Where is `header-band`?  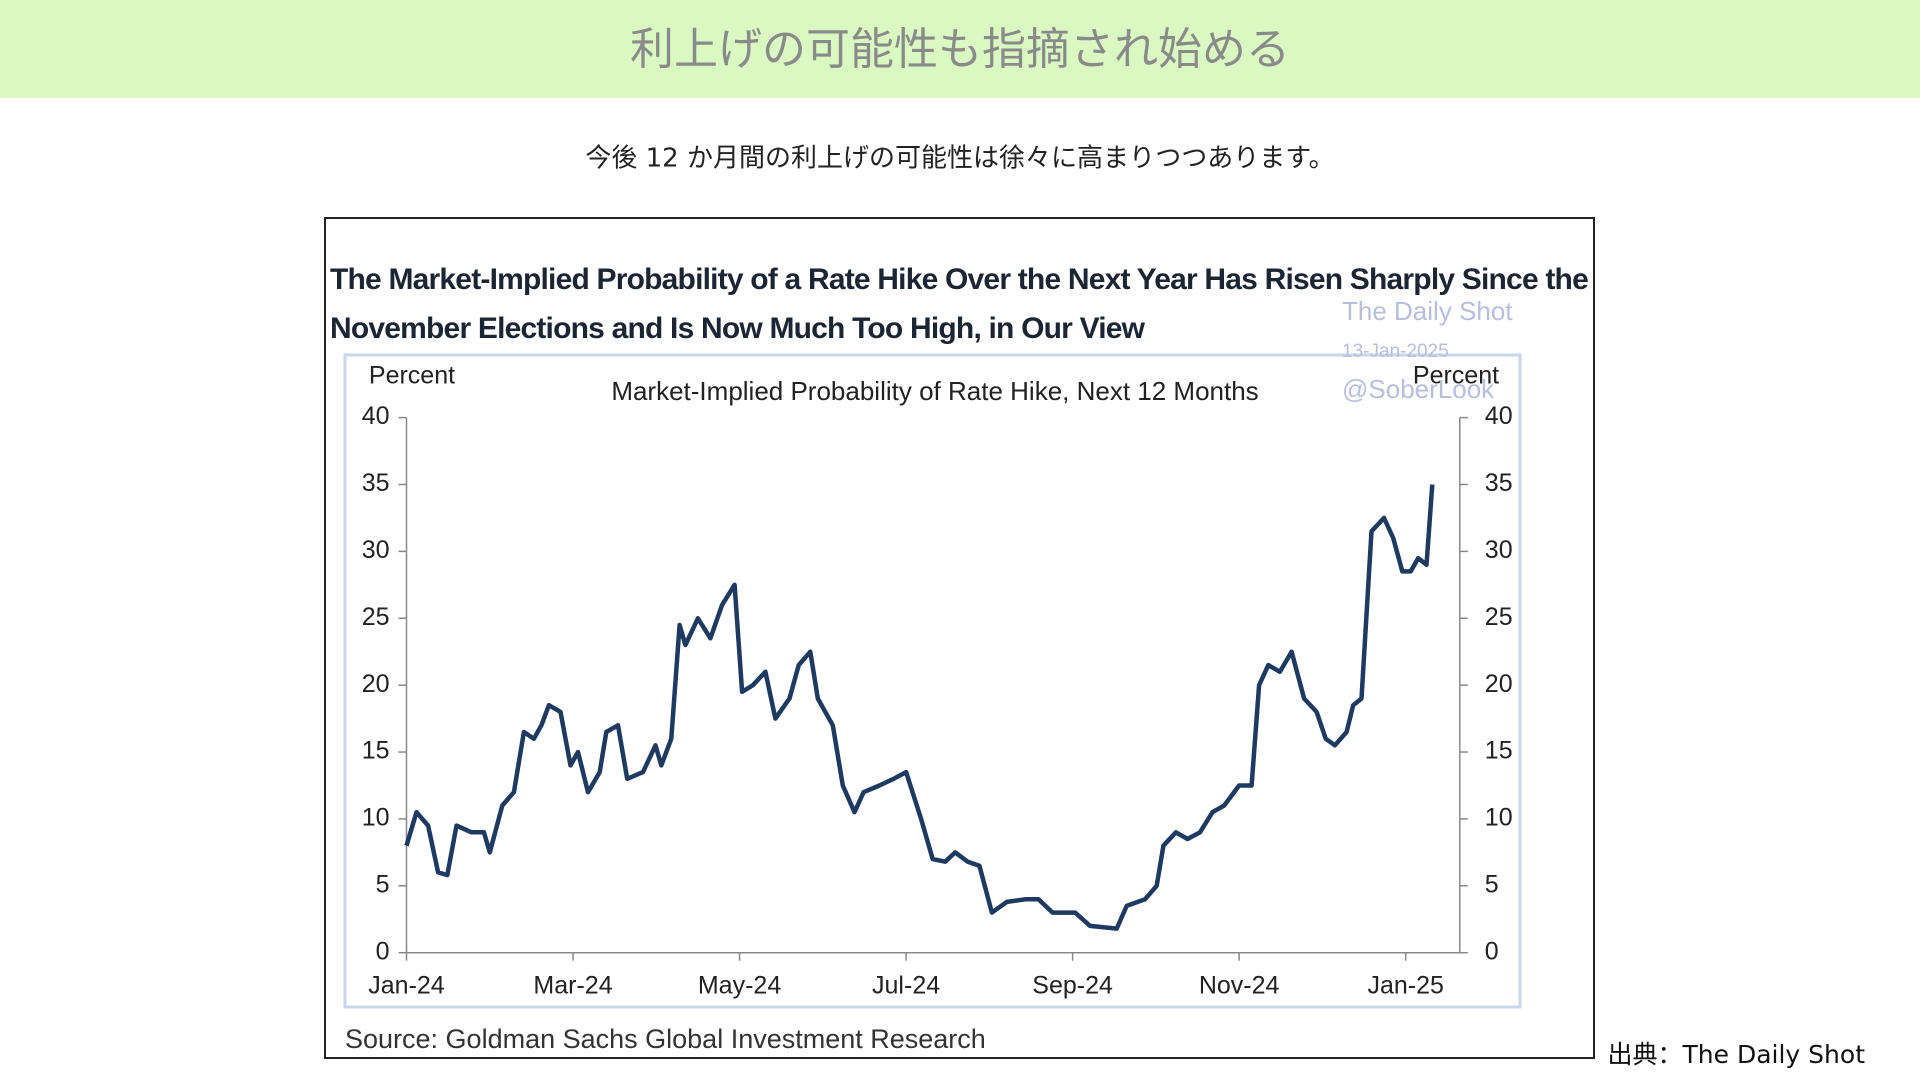 header-band is located at coordinates (960, 49).